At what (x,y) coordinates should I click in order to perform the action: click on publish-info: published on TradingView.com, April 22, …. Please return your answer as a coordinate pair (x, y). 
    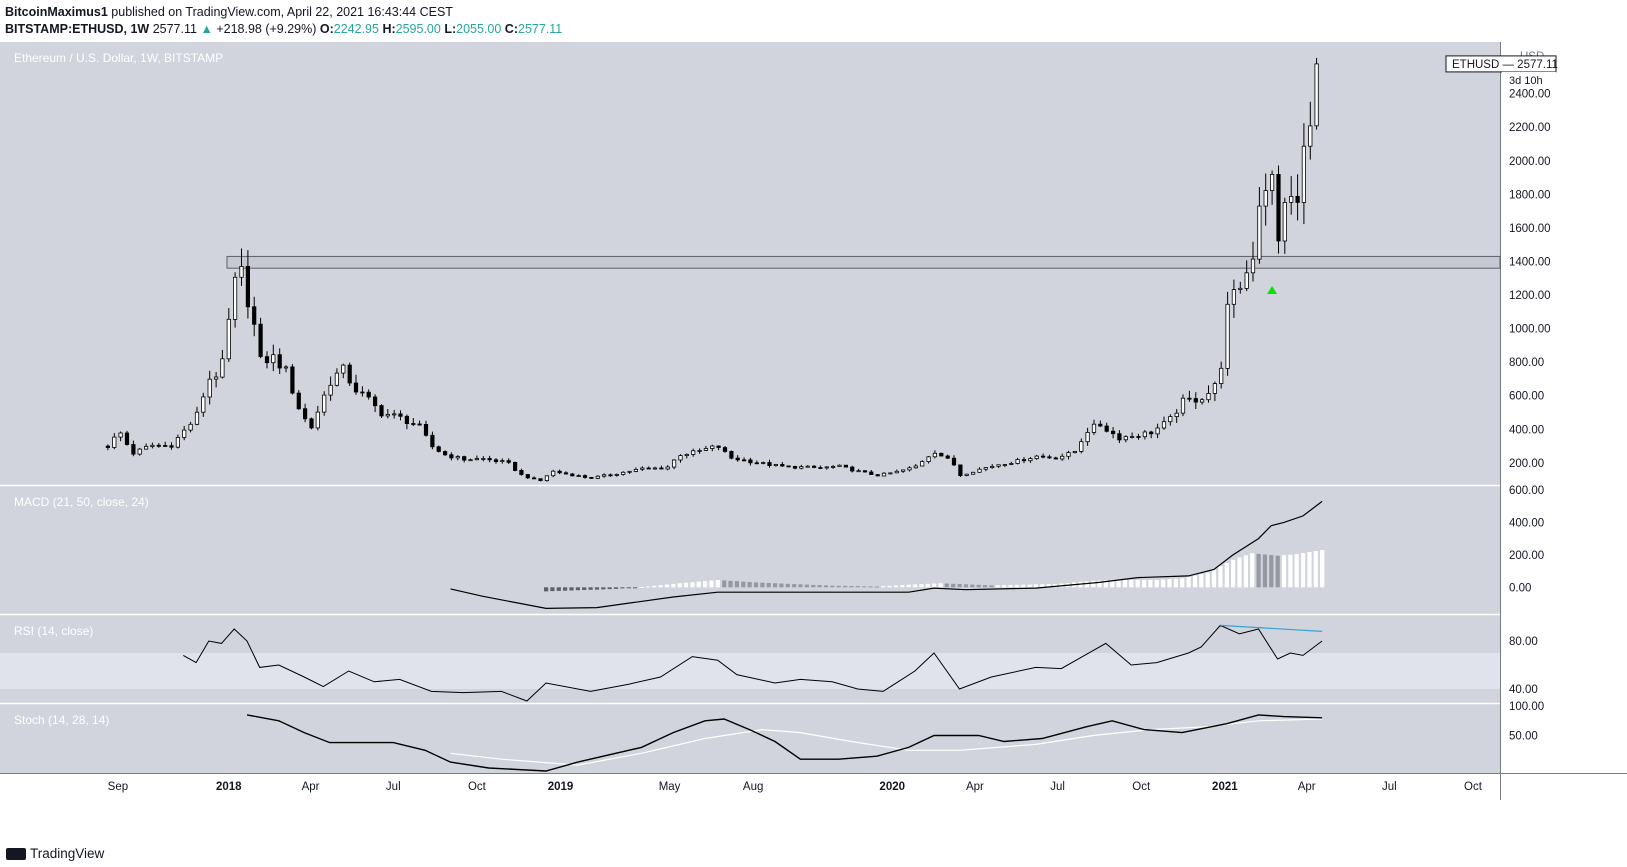
    Looking at the image, I should click on (280, 12).